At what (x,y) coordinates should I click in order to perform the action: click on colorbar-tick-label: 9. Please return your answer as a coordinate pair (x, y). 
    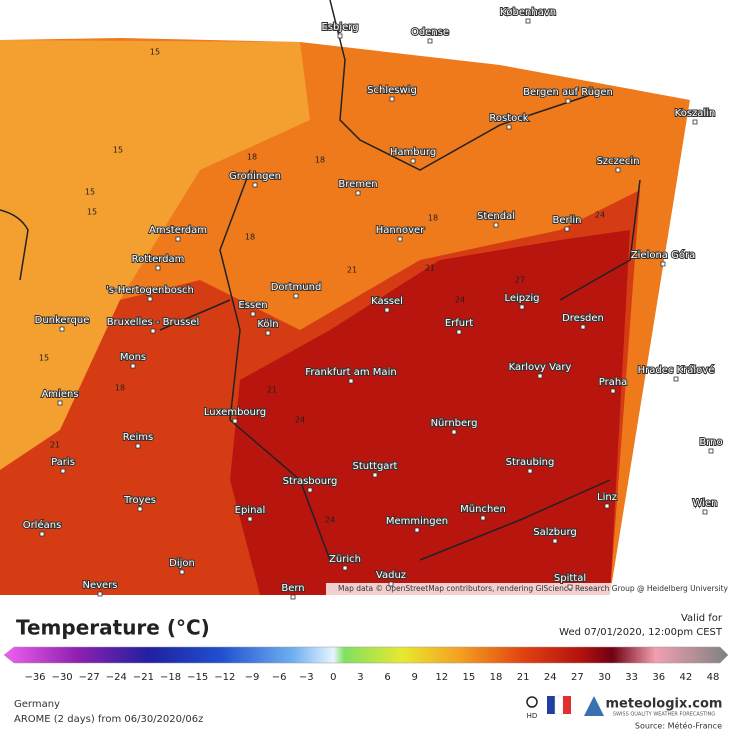
    Looking at the image, I should click on (414, 677).